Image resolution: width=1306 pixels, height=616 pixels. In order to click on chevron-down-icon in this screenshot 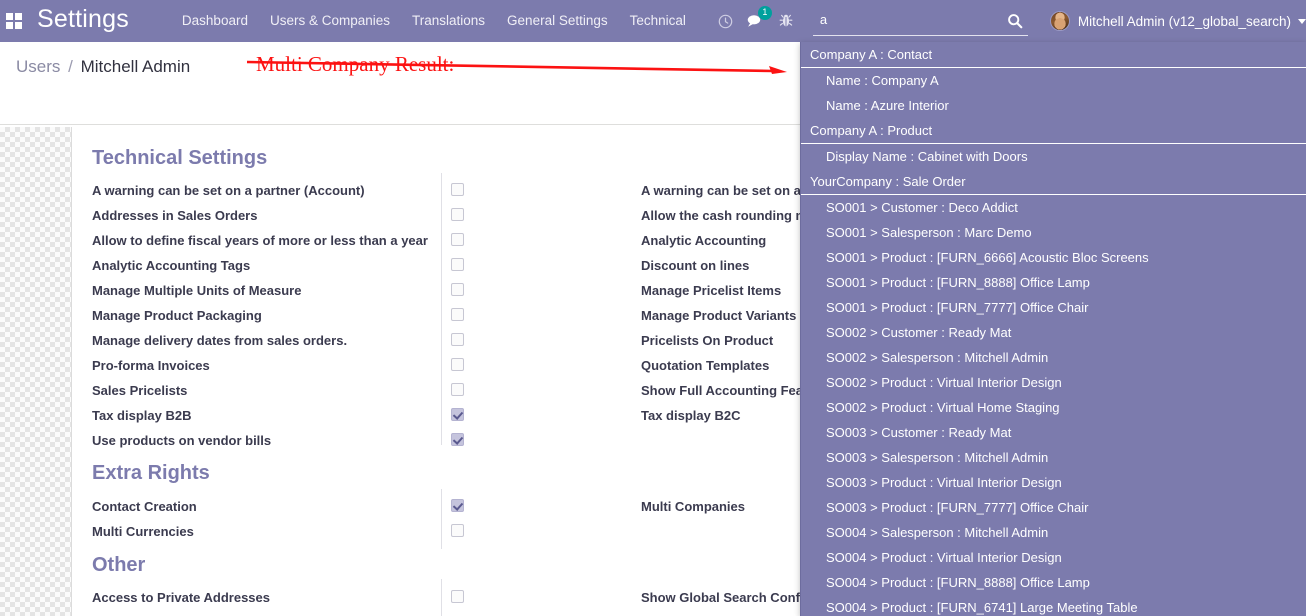, I will do `click(1302, 21)`.